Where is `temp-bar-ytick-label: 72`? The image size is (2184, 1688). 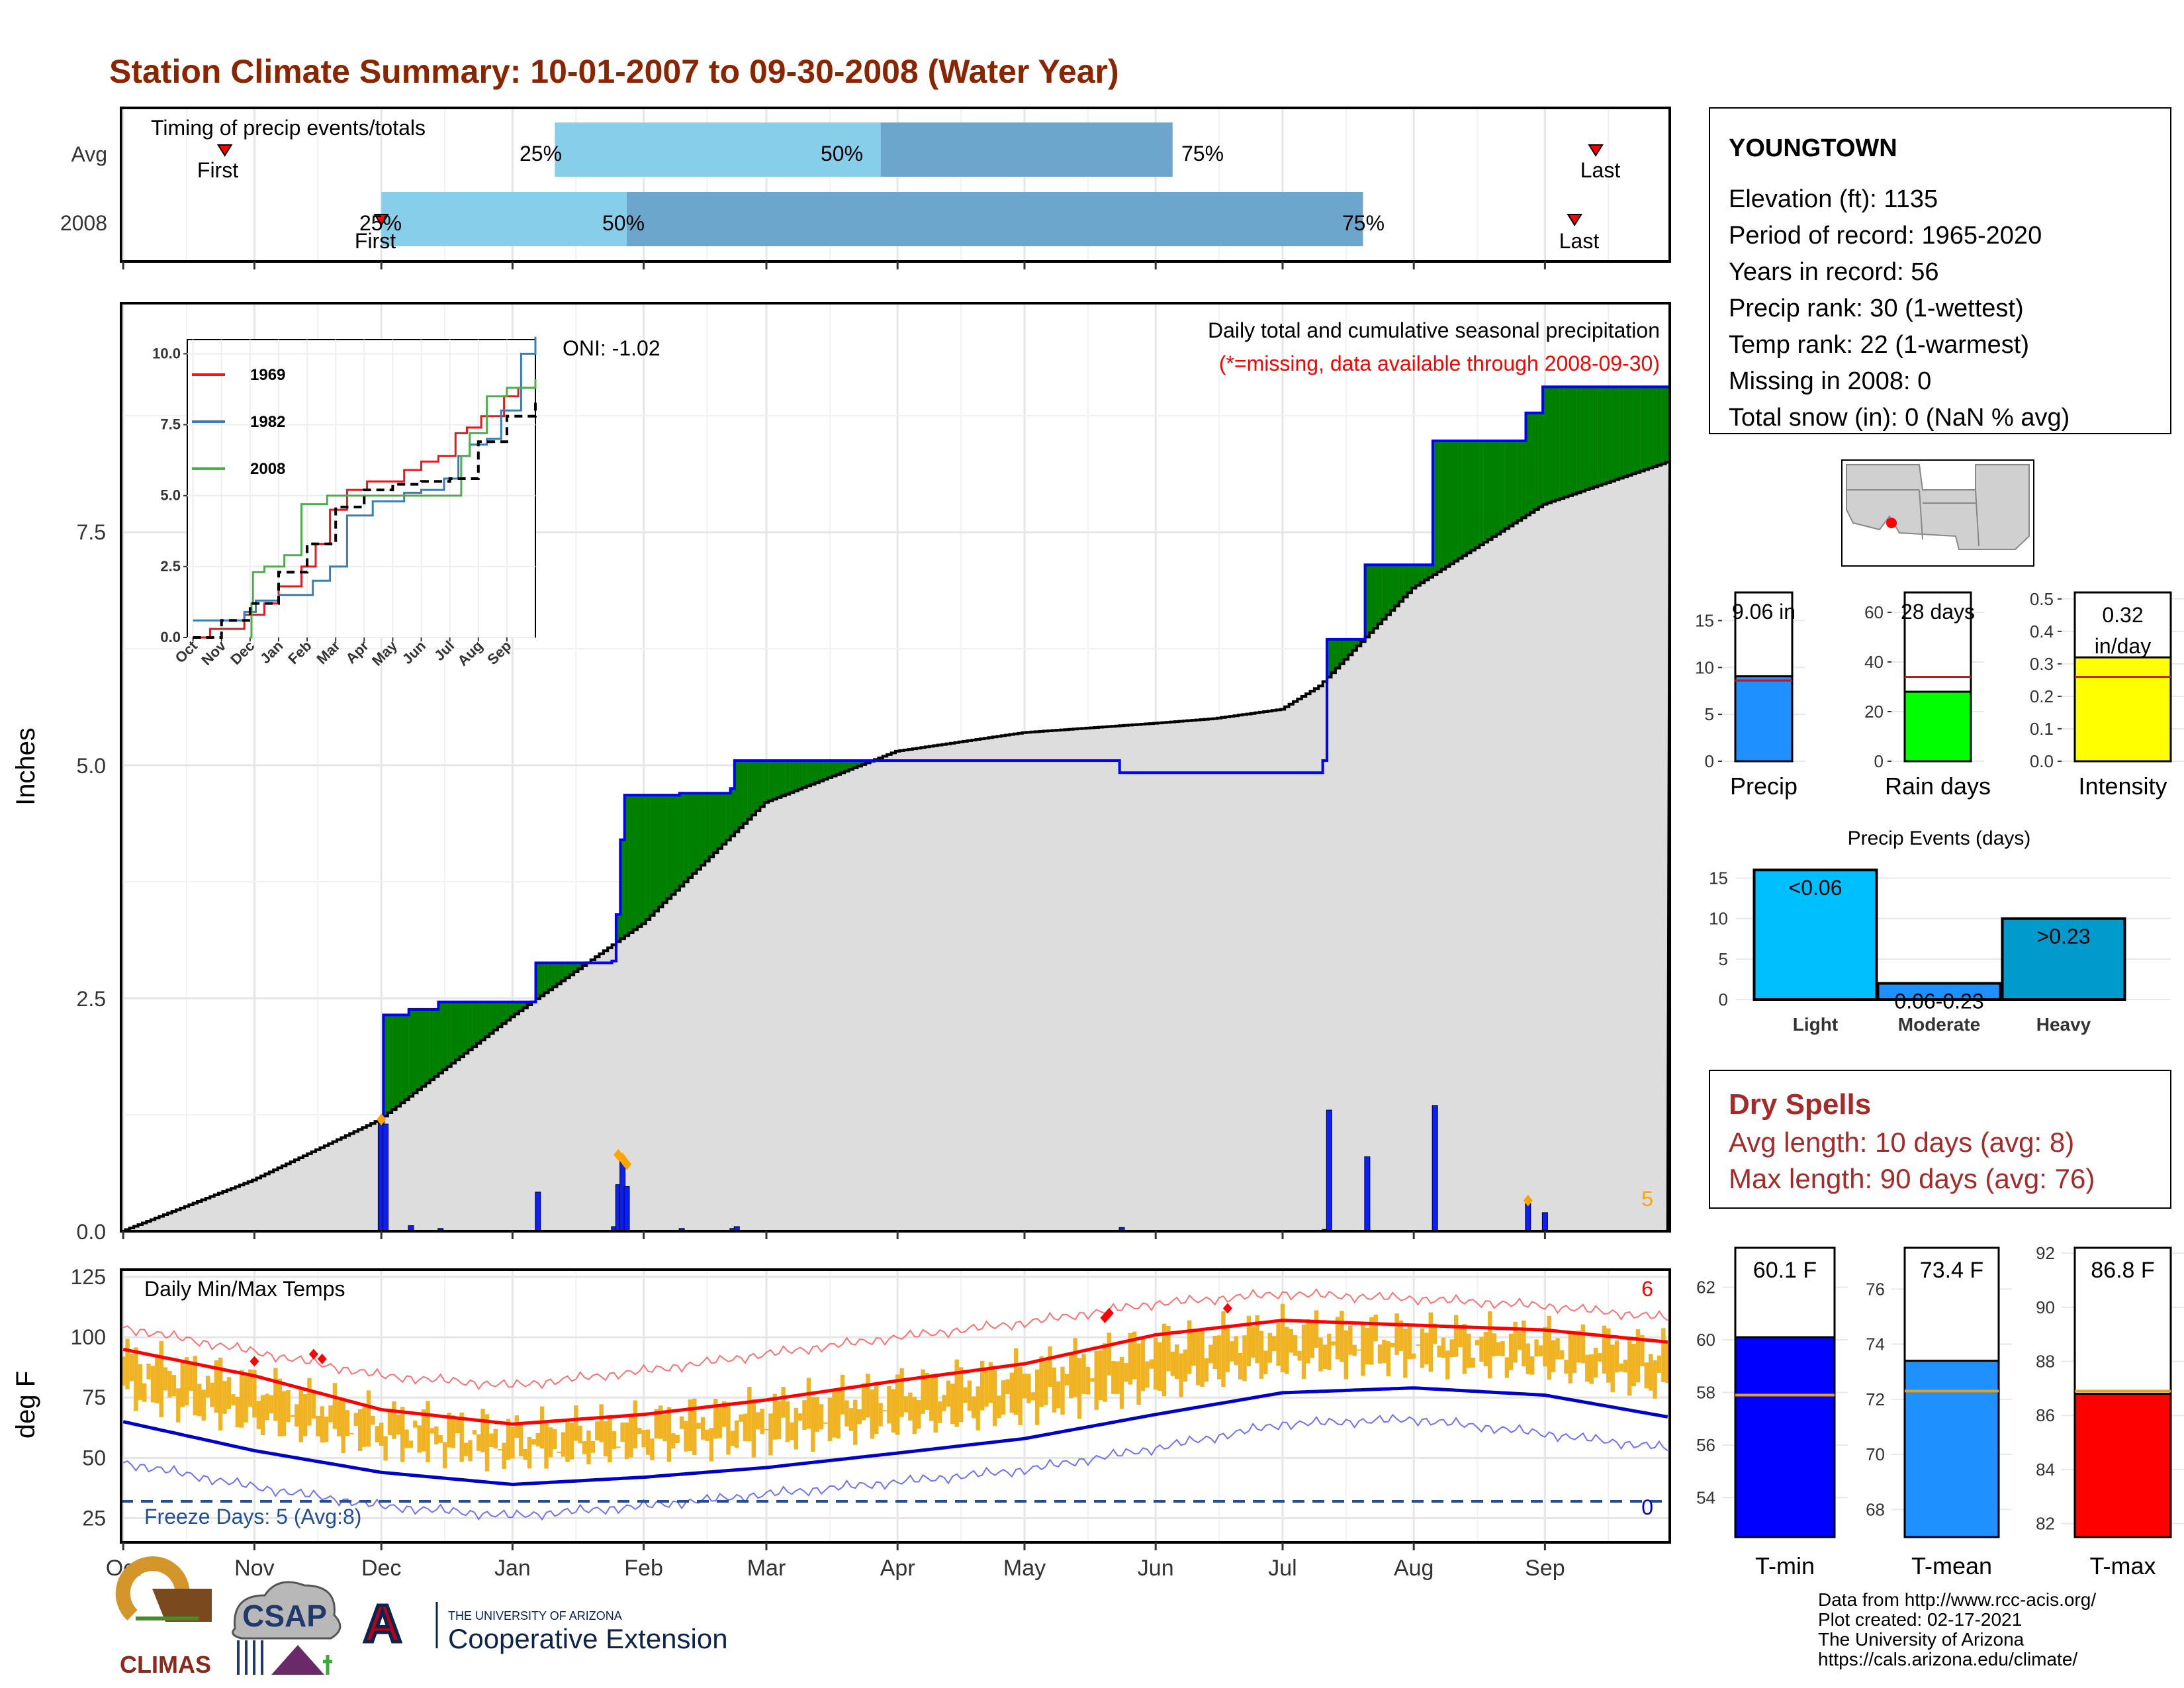 temp-bar-ytick-label: 72 is located at coordinates (1875, 1399).